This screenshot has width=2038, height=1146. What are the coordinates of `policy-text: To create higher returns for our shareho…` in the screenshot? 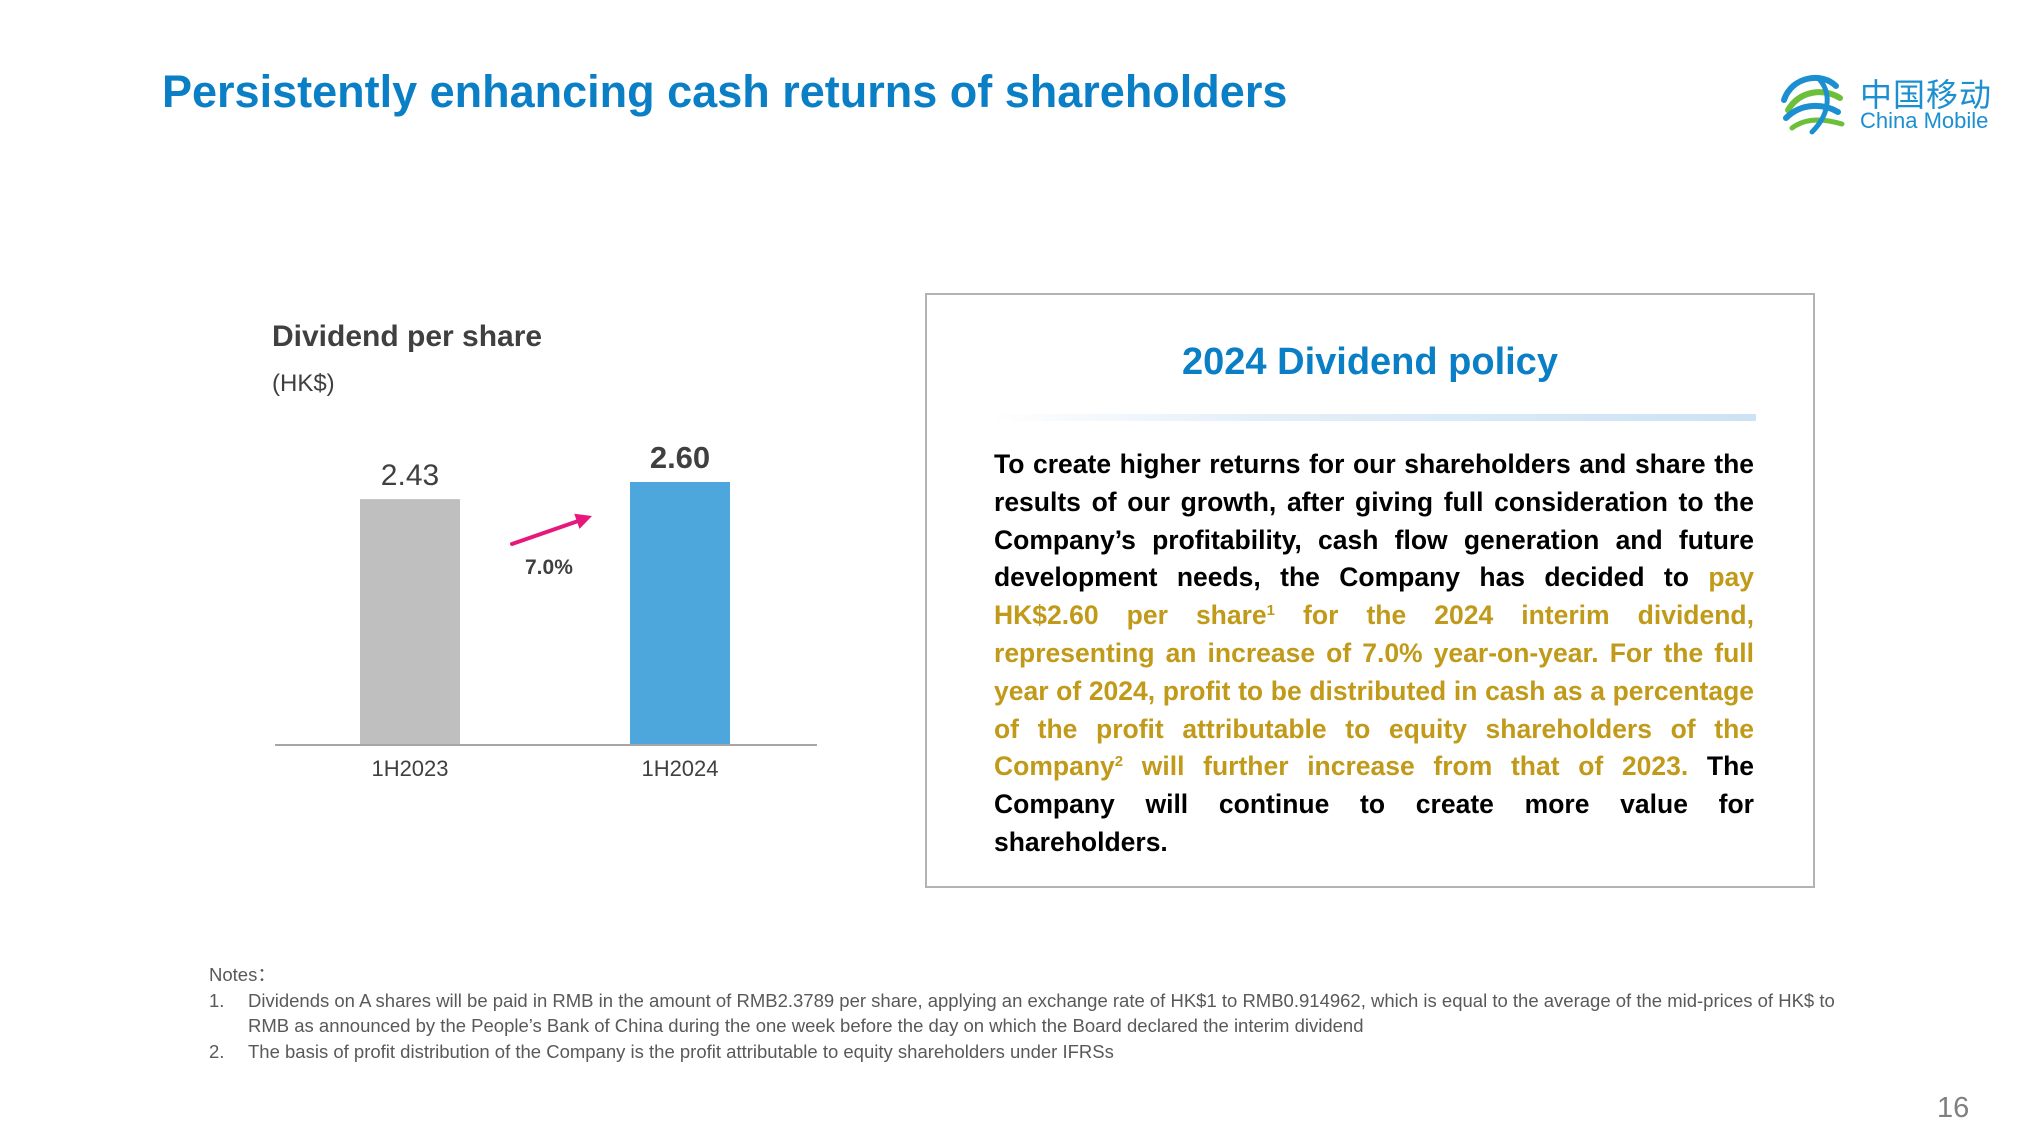 It's located at (1374, 654).